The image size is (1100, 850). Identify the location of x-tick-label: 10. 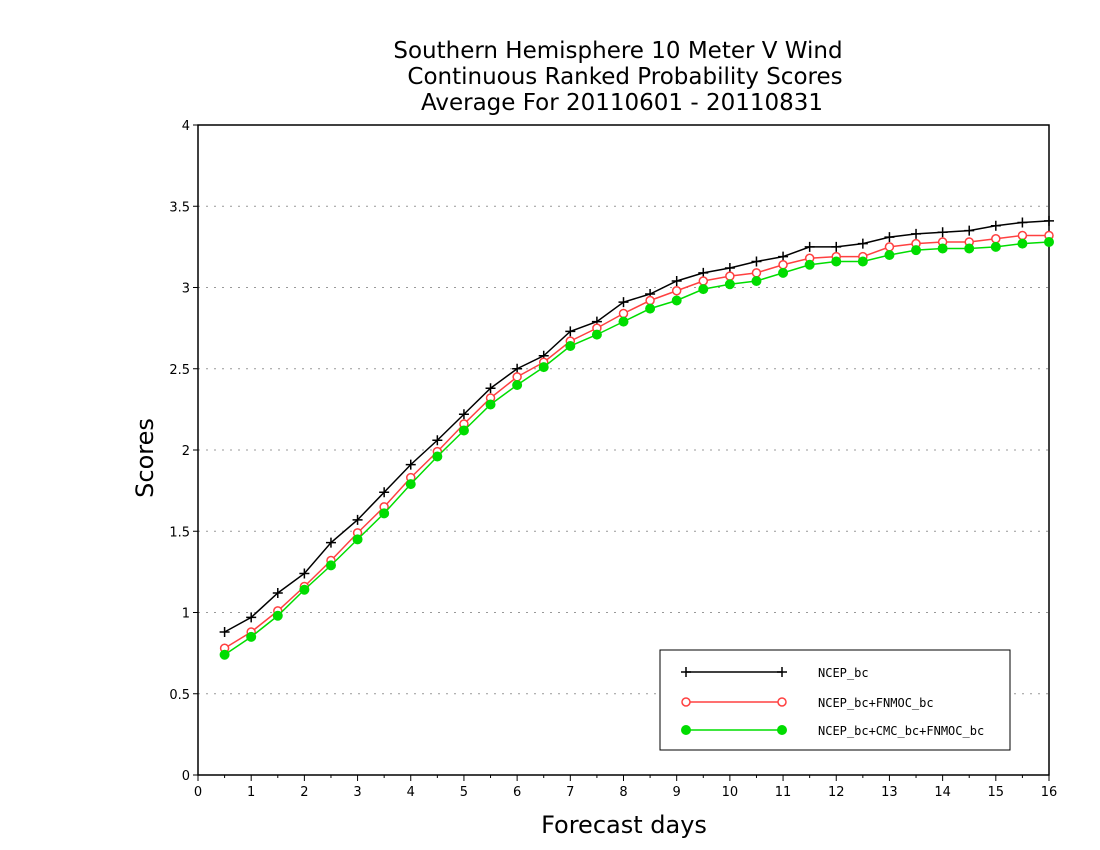
(730, 792).